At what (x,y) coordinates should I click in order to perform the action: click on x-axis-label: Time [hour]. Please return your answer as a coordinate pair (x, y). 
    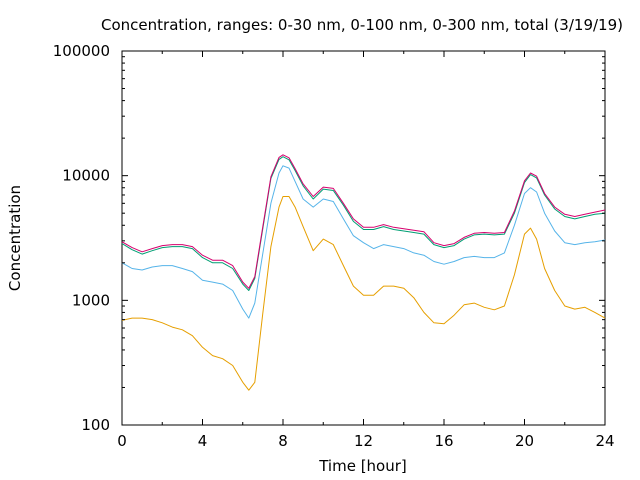
    Looking at the image, I should click on (362, 466).